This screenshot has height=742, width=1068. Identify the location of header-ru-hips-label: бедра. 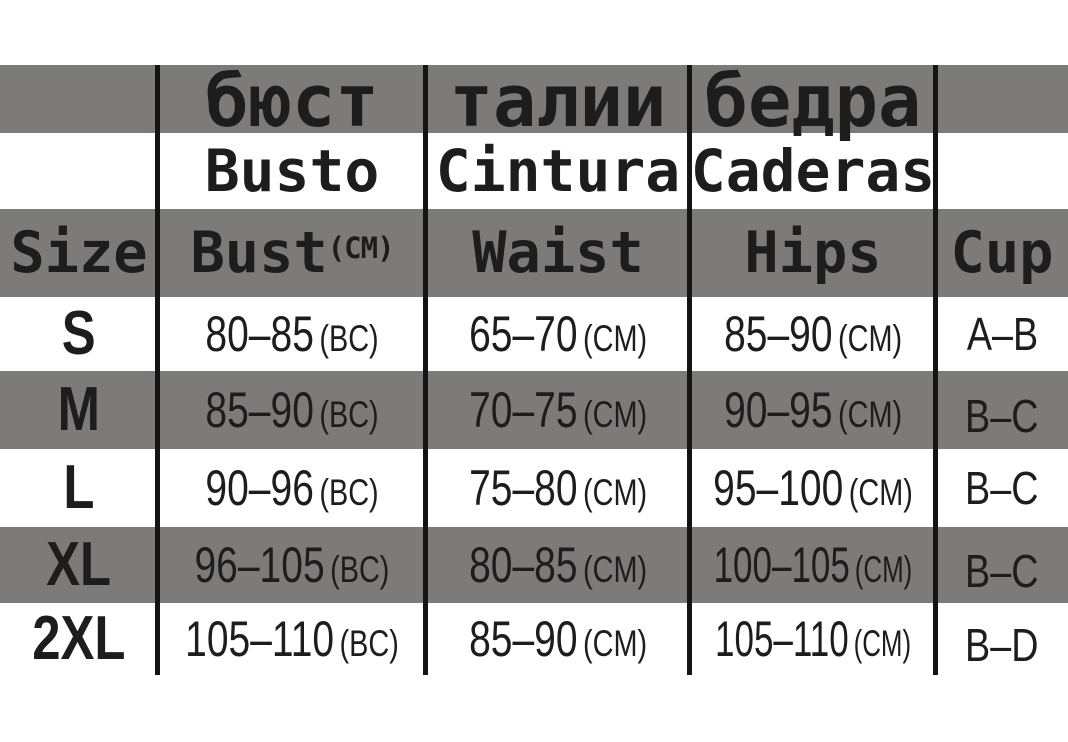
(813, 101).